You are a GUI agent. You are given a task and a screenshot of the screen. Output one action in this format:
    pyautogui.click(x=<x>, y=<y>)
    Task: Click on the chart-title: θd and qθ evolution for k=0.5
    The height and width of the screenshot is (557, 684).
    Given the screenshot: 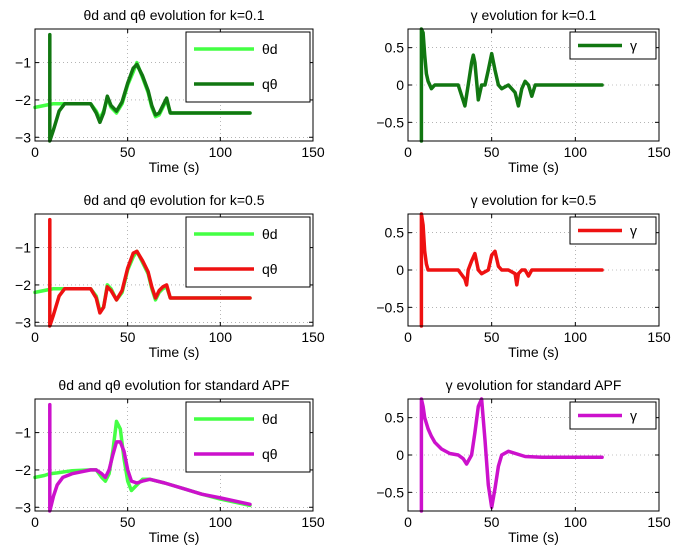 What is the action you would take?
    pyautogui.click(x=174, y=200)
    